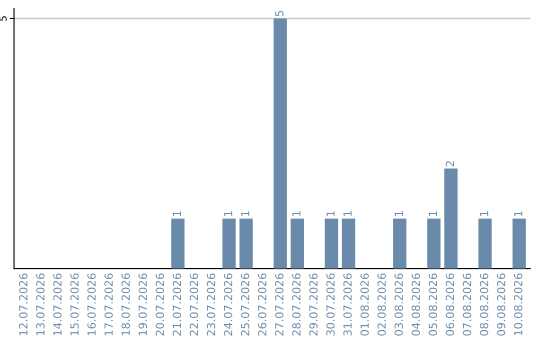 This screenshot has height=340, width=540. What do you see at coordinates (23, 304) in the screenshot?
I see `x-tick-label: 12.07.2026` at bounding box center [23, 304].